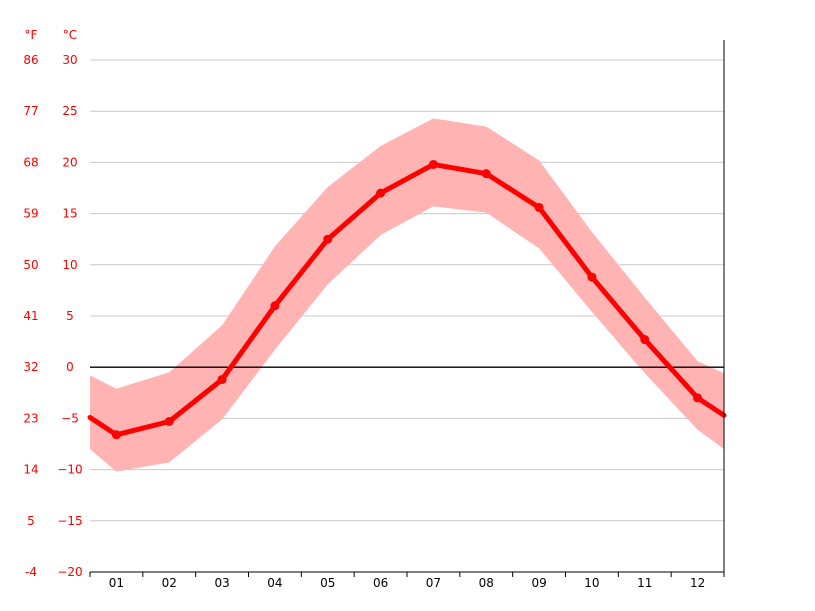 The height and width of the screenshot is (611, 815). What do you see at coordinates (380, 583) in the screenshot?
I see `month-tick-label: 06` at bounding box center [380, 583].